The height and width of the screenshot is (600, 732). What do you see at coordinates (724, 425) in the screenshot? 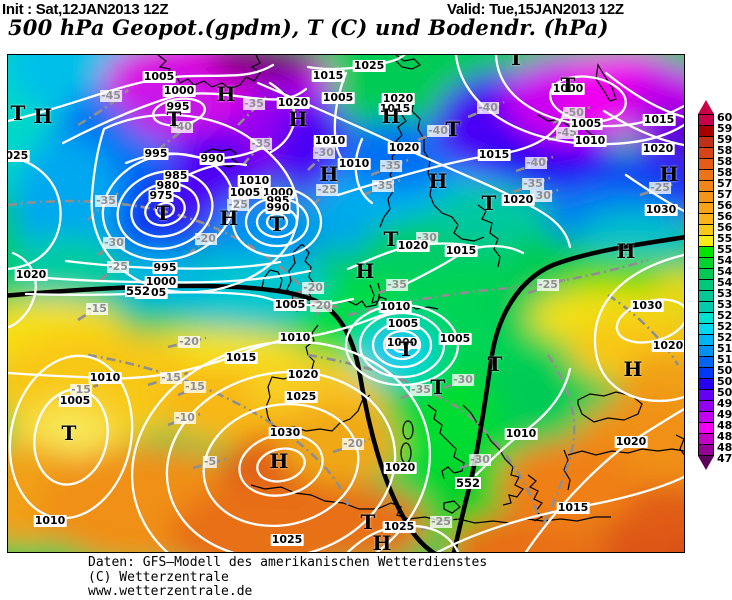
I see `colorbar-tick-label: 488` at bounding box center [724, 425].